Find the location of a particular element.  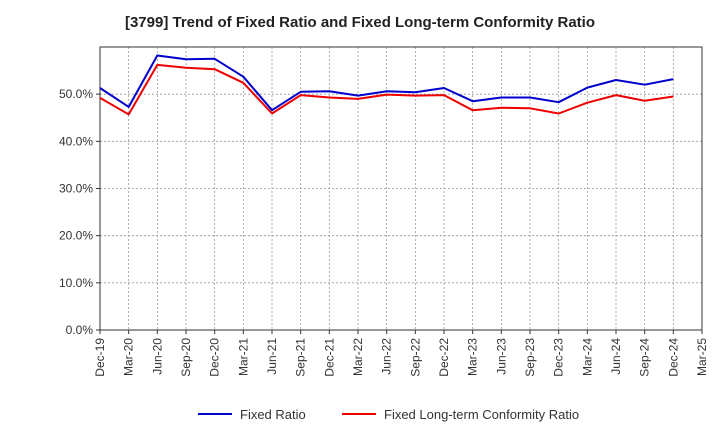

x-tick-label: Mar-23 is located at coordinates (473, 357).